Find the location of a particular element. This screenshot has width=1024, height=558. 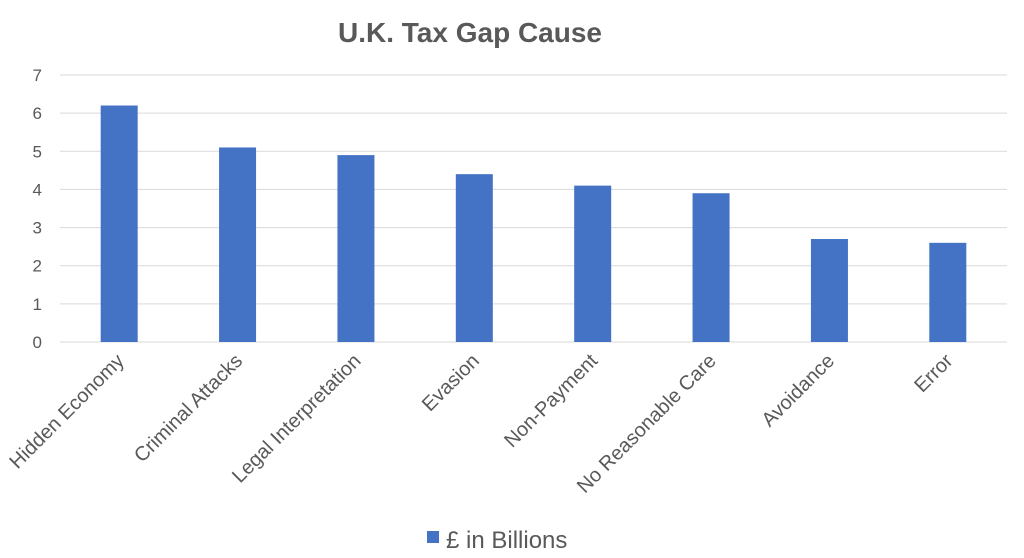

category-label: Evasion is located at coordinates (451, 383).